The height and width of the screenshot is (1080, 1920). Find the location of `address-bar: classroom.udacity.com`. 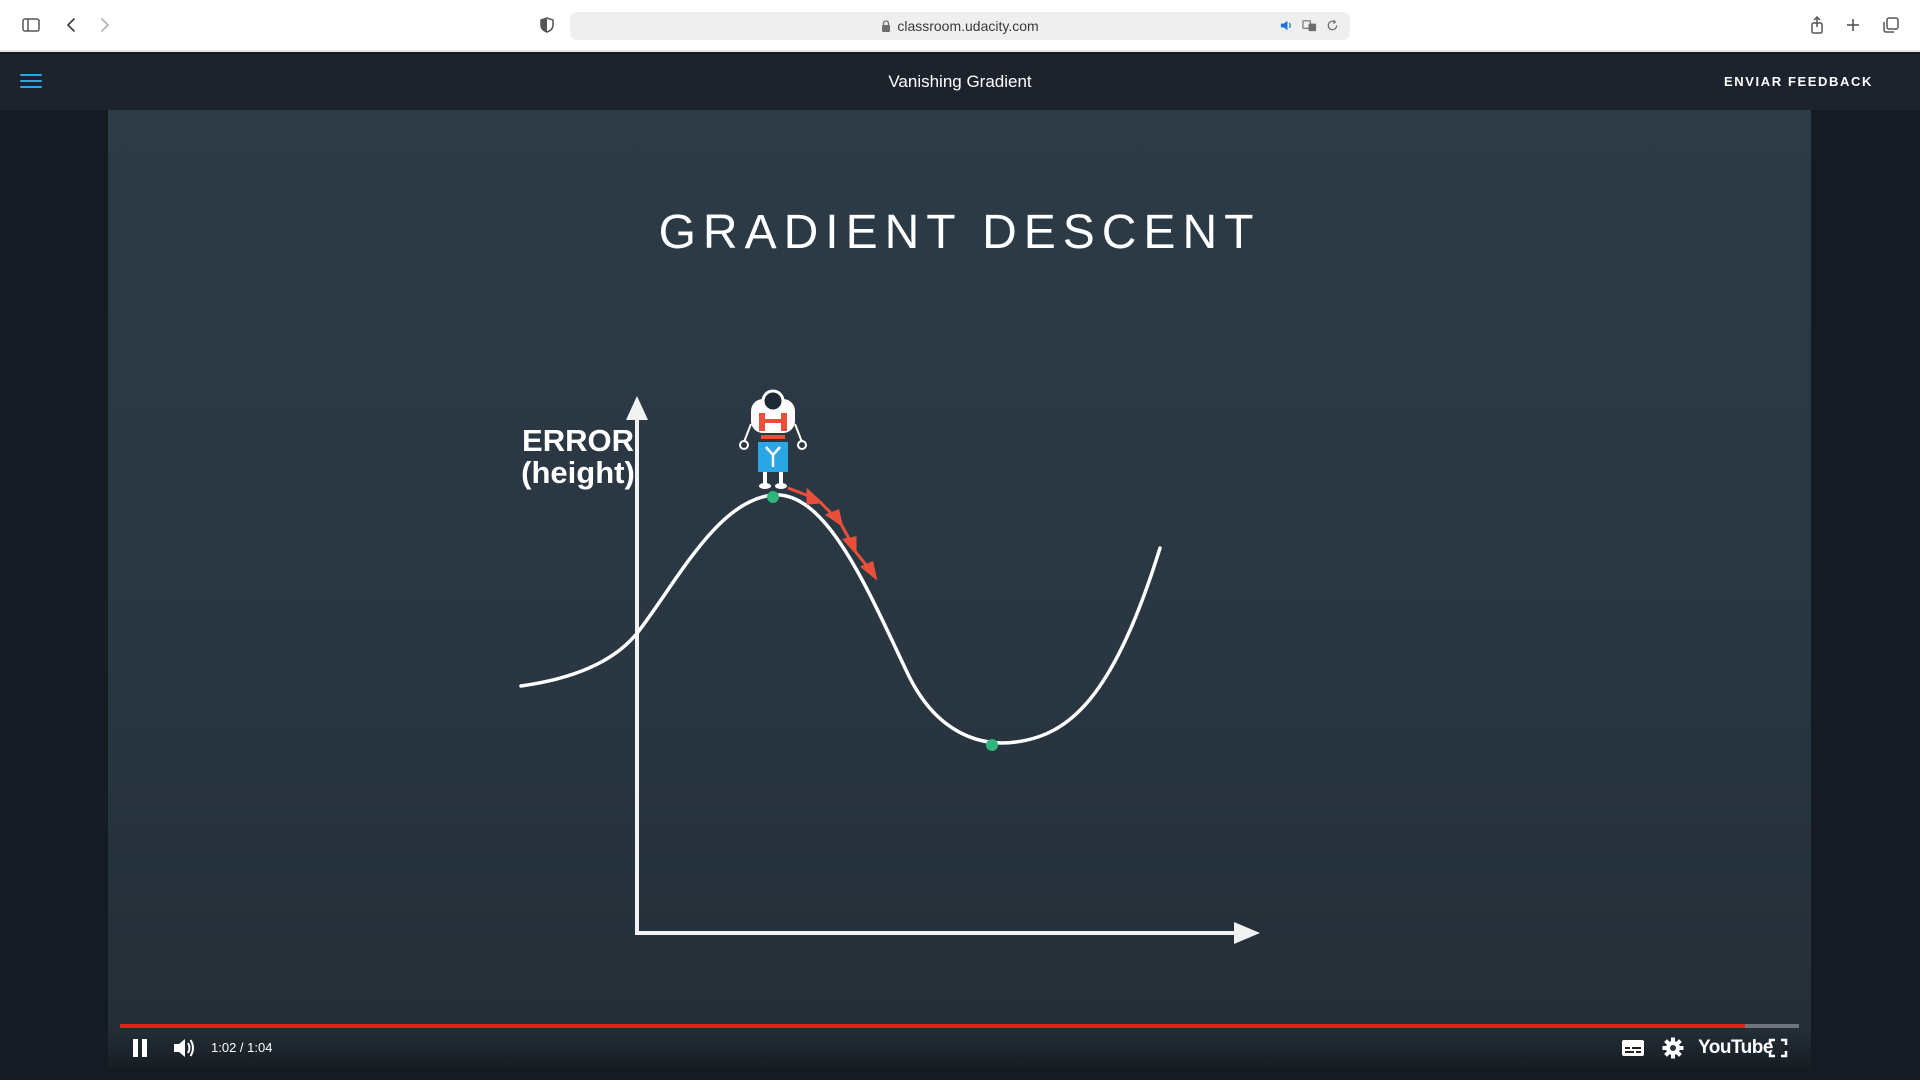

address-bar: classroom.udacity.com is located at coordinates (960, 26).